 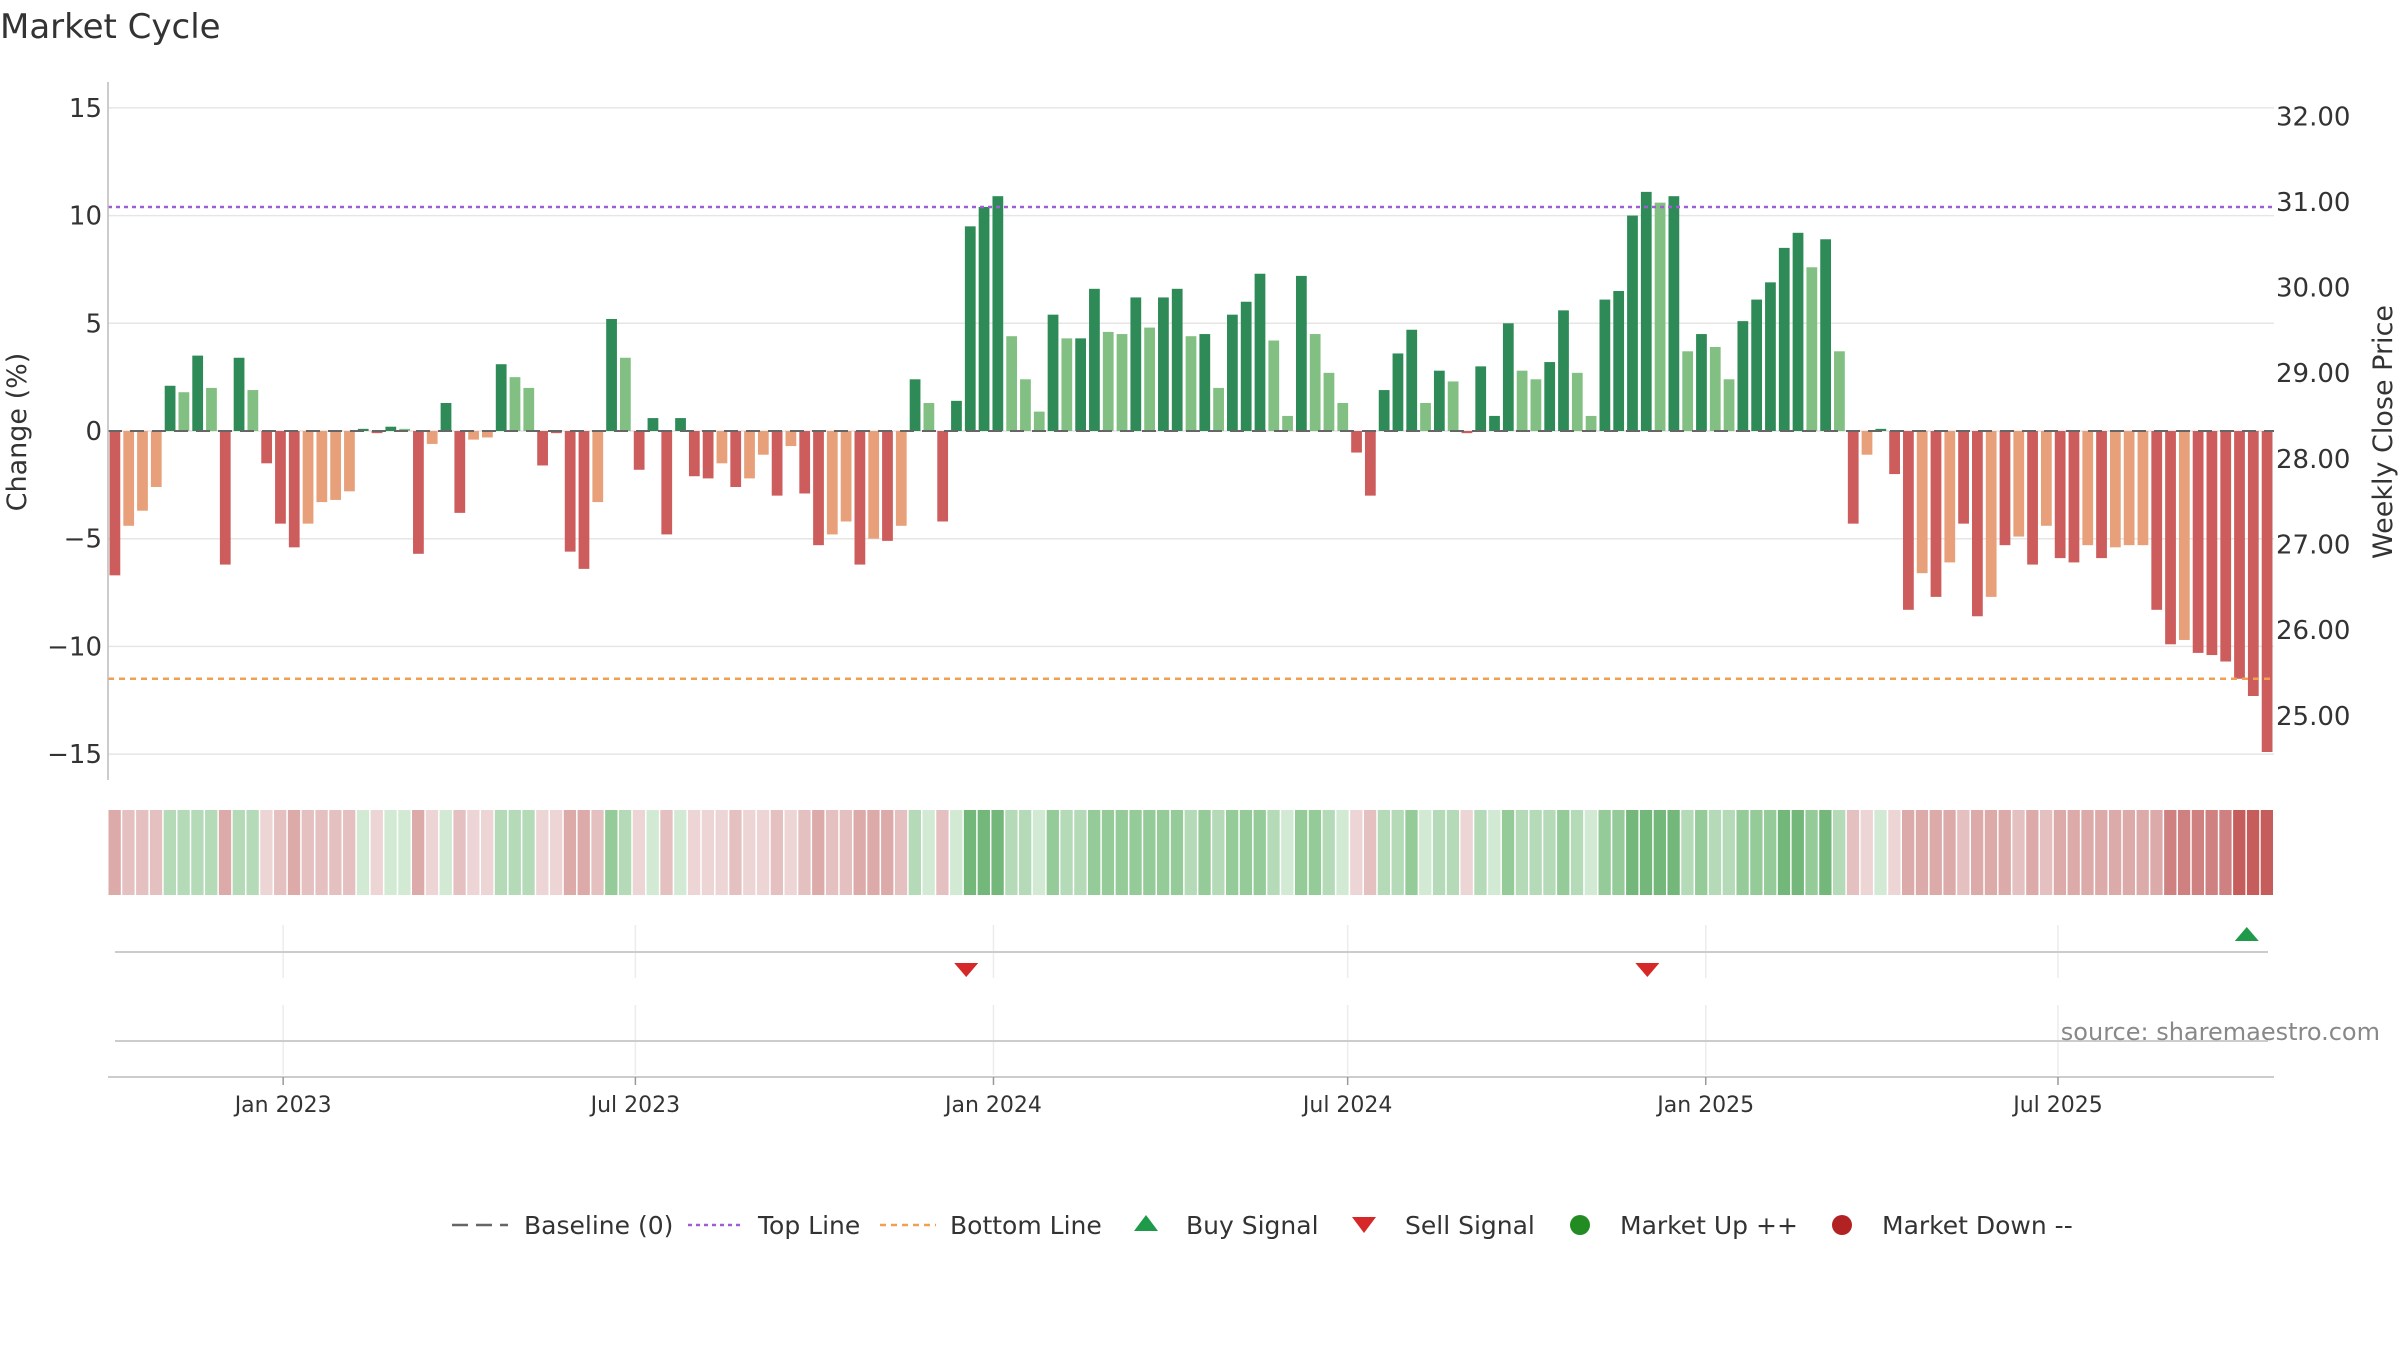 I want to click on legend-swatch-buy, so click(x=1146, y=1223).